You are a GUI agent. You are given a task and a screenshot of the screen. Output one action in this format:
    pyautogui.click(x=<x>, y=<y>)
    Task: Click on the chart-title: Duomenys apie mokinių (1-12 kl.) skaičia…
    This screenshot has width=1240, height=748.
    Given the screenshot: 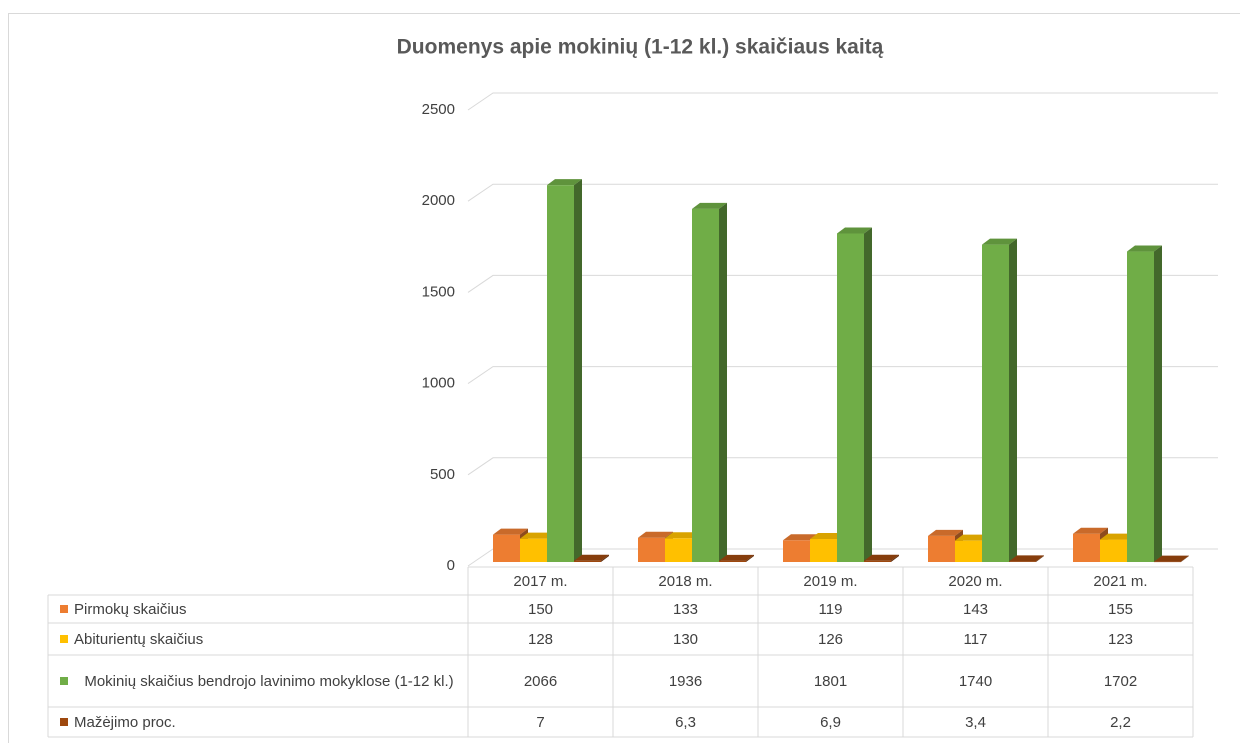 What is the action you would take?
    pyautogui.click(x=640, y=47)
    